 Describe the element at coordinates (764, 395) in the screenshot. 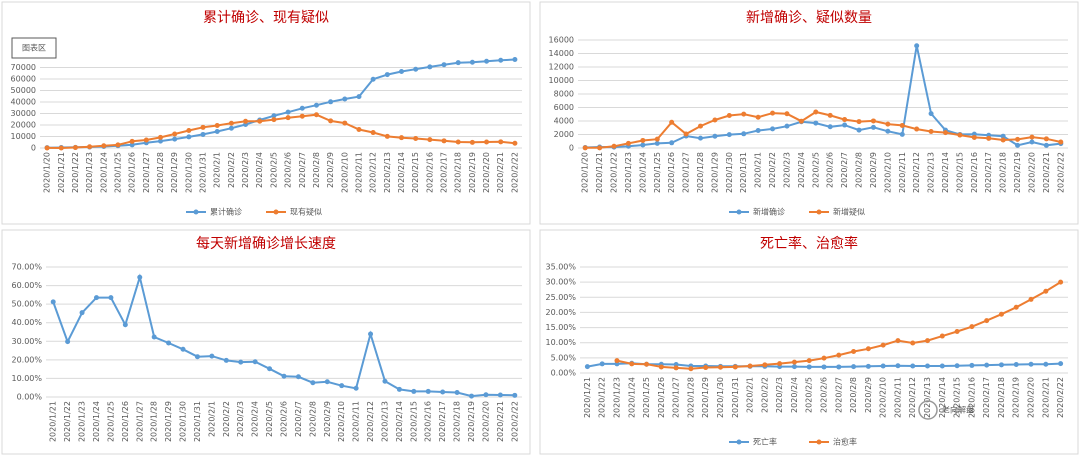

I see `x-tick-label: 2020/2/2` at that location.